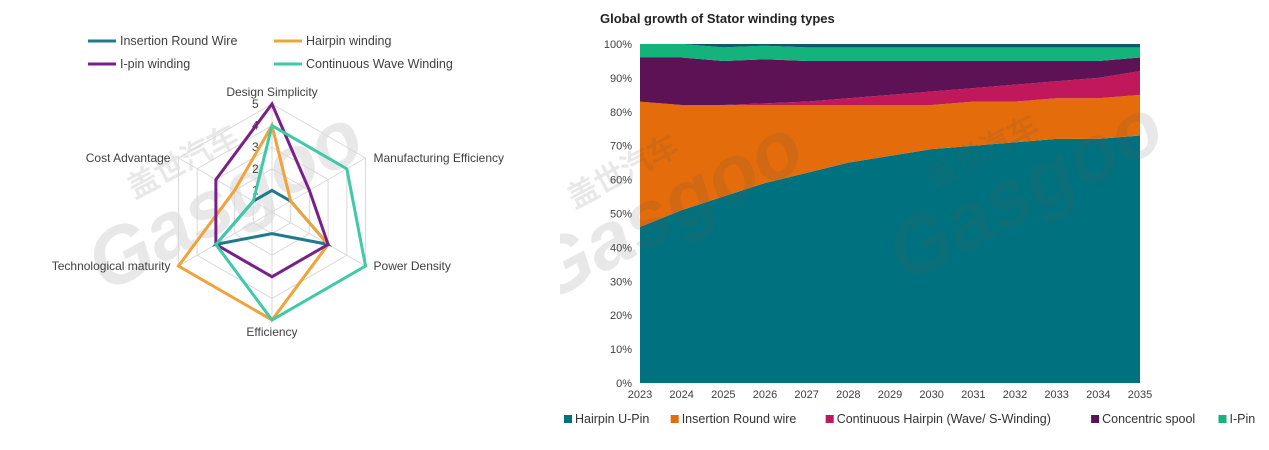 The width and height of the screenshot is (1269, 450). What do you see at coordinates (848, 395) in the screenshot?
I see `x-tick-label: 2028` at bounding box center [848, 395].